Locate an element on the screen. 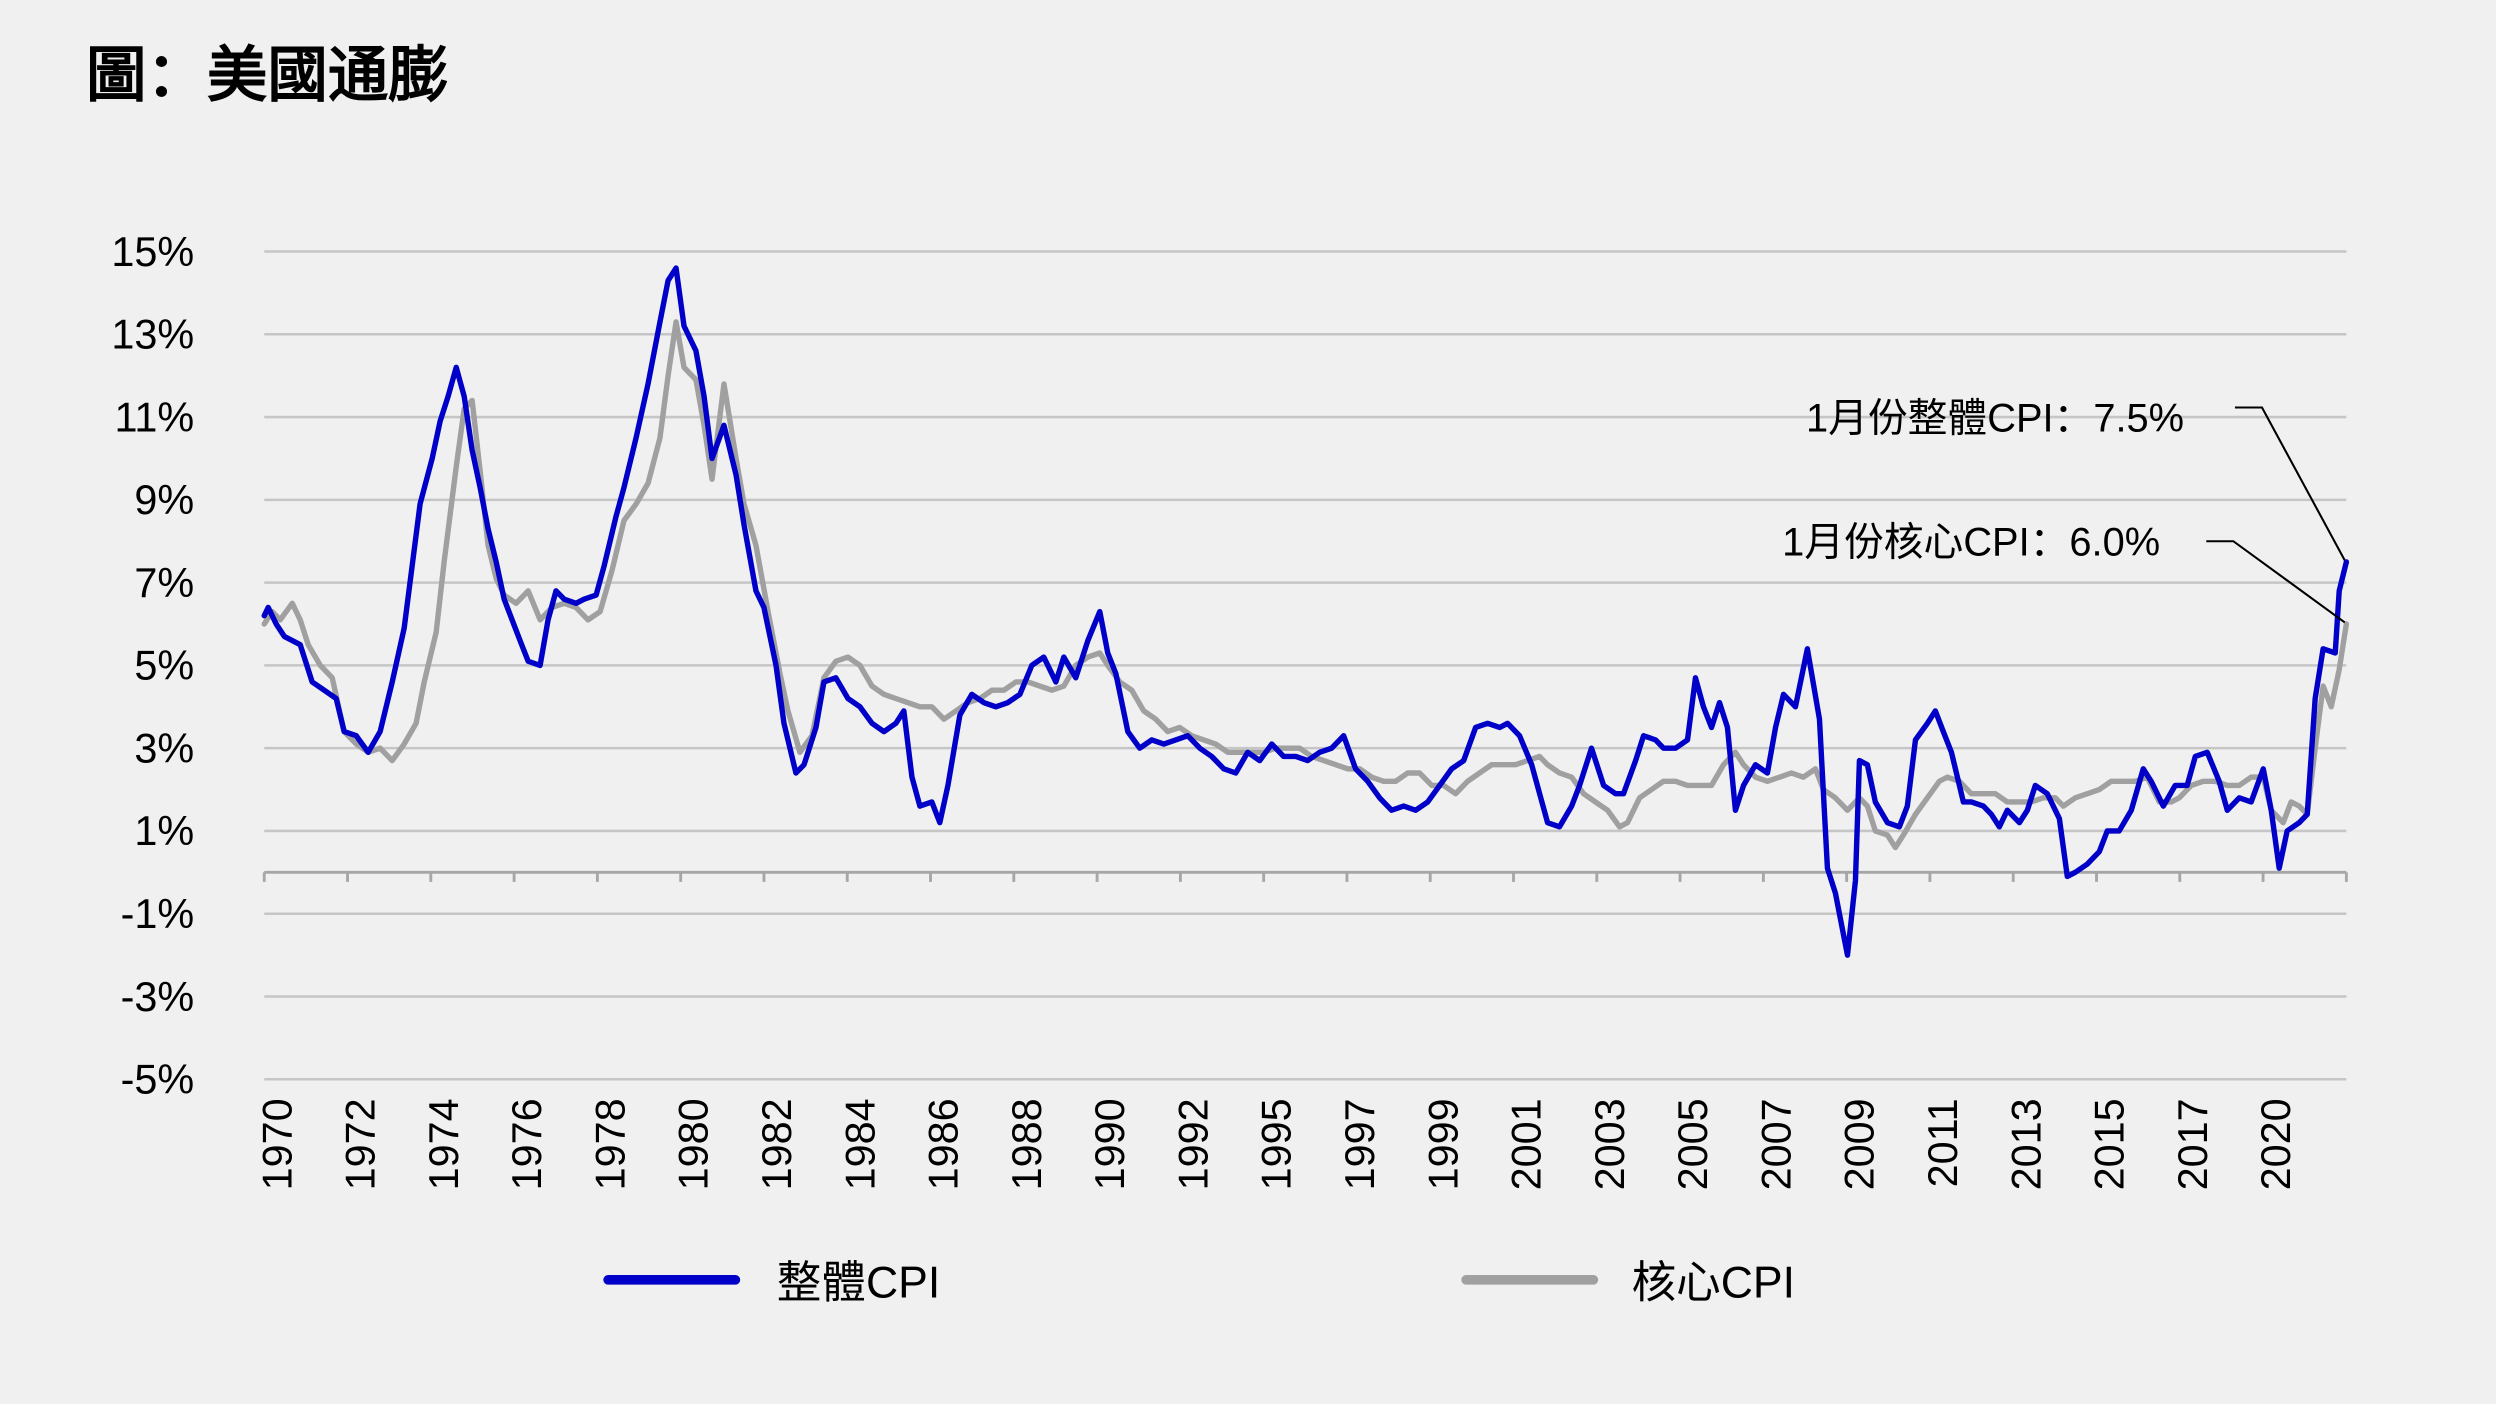  x-tick-label: 2011 is located at coordinates (1943, 1142).